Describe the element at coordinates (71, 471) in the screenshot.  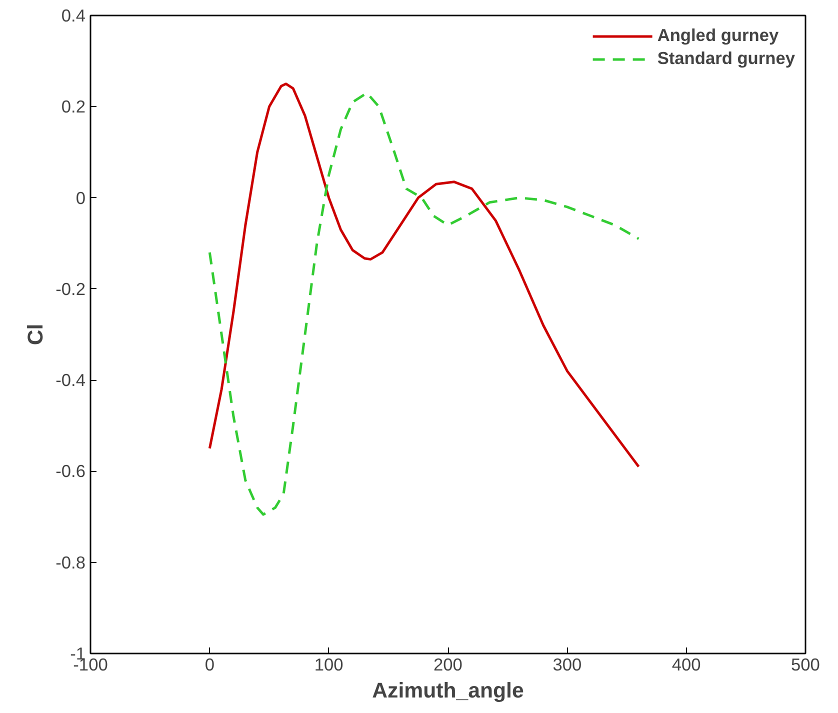
I see `y-tick-label: -0.6` at that location.